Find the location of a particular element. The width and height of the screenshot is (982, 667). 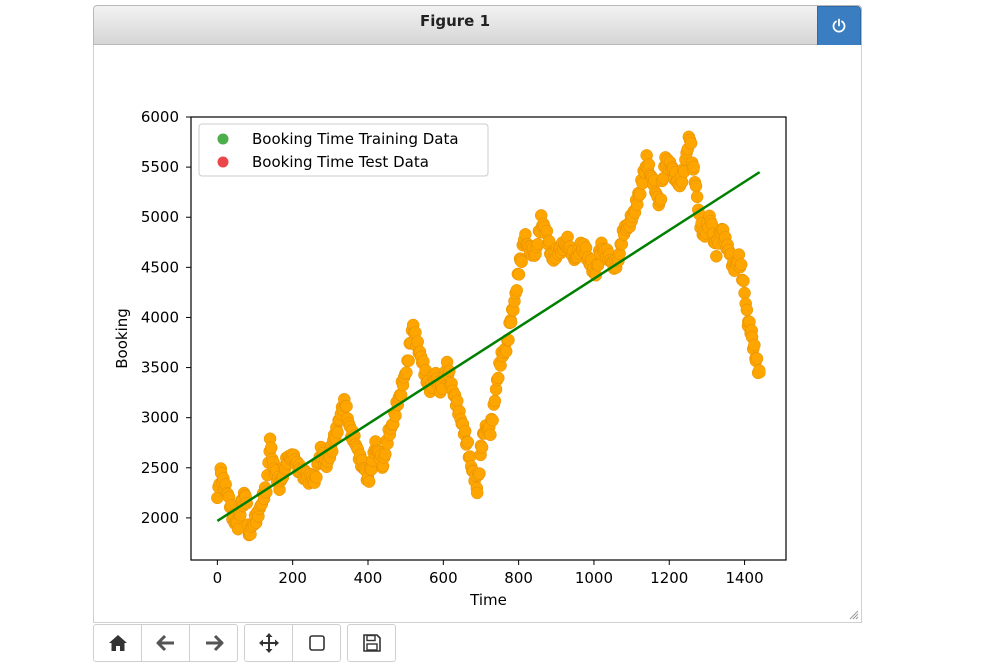

zoom-rect-button is located at coordinates (316, 643).